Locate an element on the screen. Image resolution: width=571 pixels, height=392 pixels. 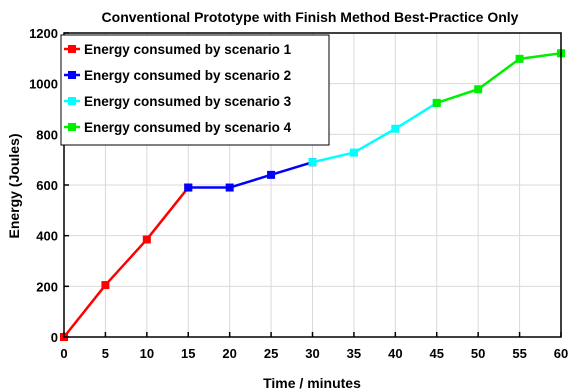
y-tick-label: 0 is located at coordinates (54, 337).